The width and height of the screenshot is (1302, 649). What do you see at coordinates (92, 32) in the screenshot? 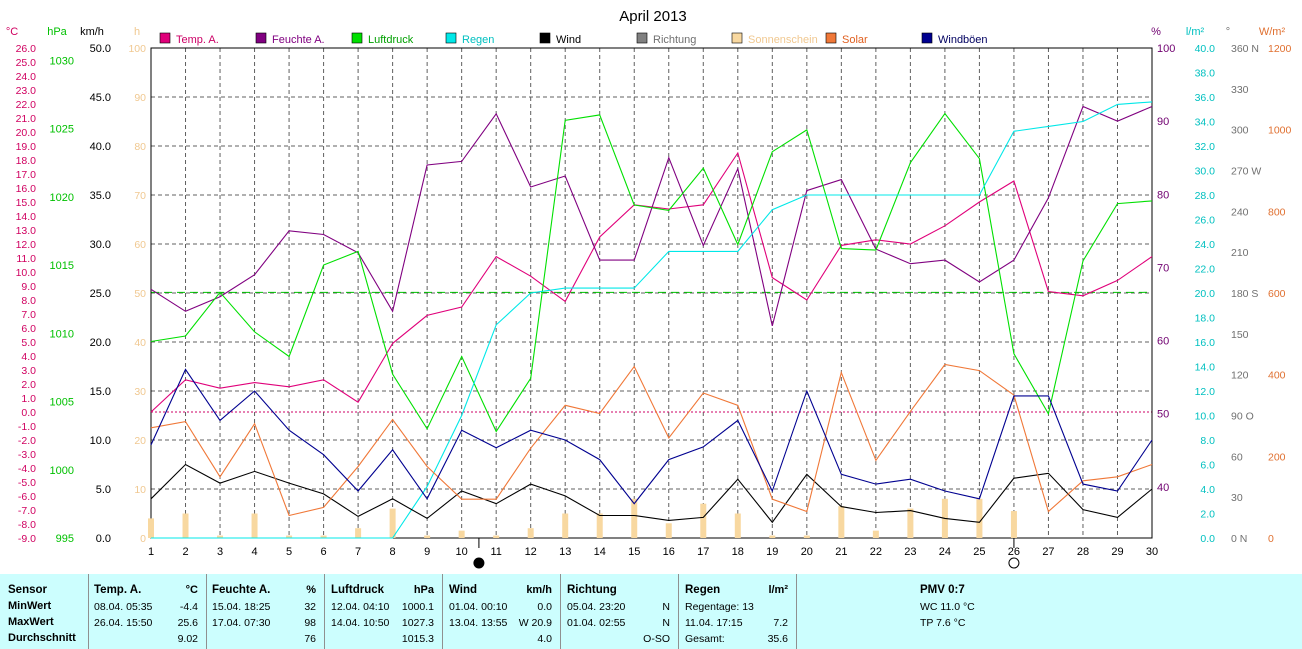
I see `axis-unit-kmh: km/h` at bounding box center [92, 32].